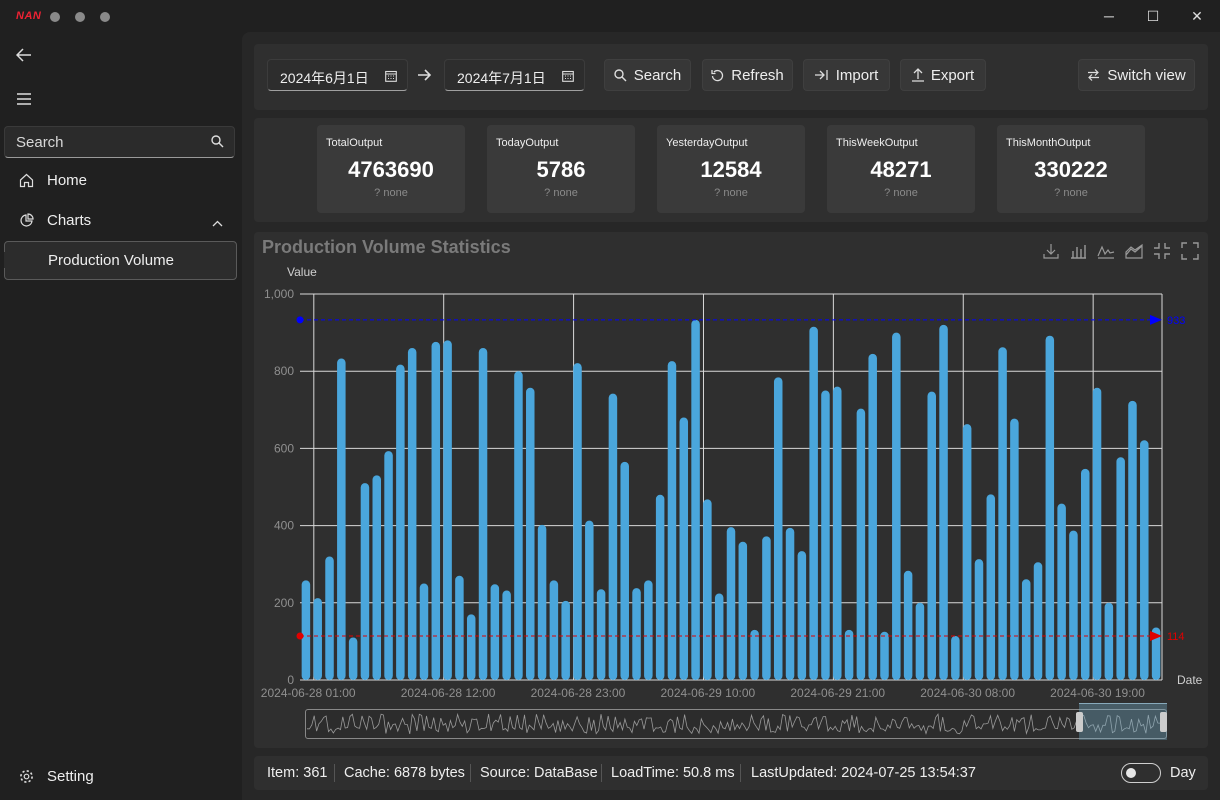 The height and width of the screenshot is (800, 1220). Describe the element at coordinates (1094, 75) in the screenshot. I see `switch-arrows-icon` at that location.